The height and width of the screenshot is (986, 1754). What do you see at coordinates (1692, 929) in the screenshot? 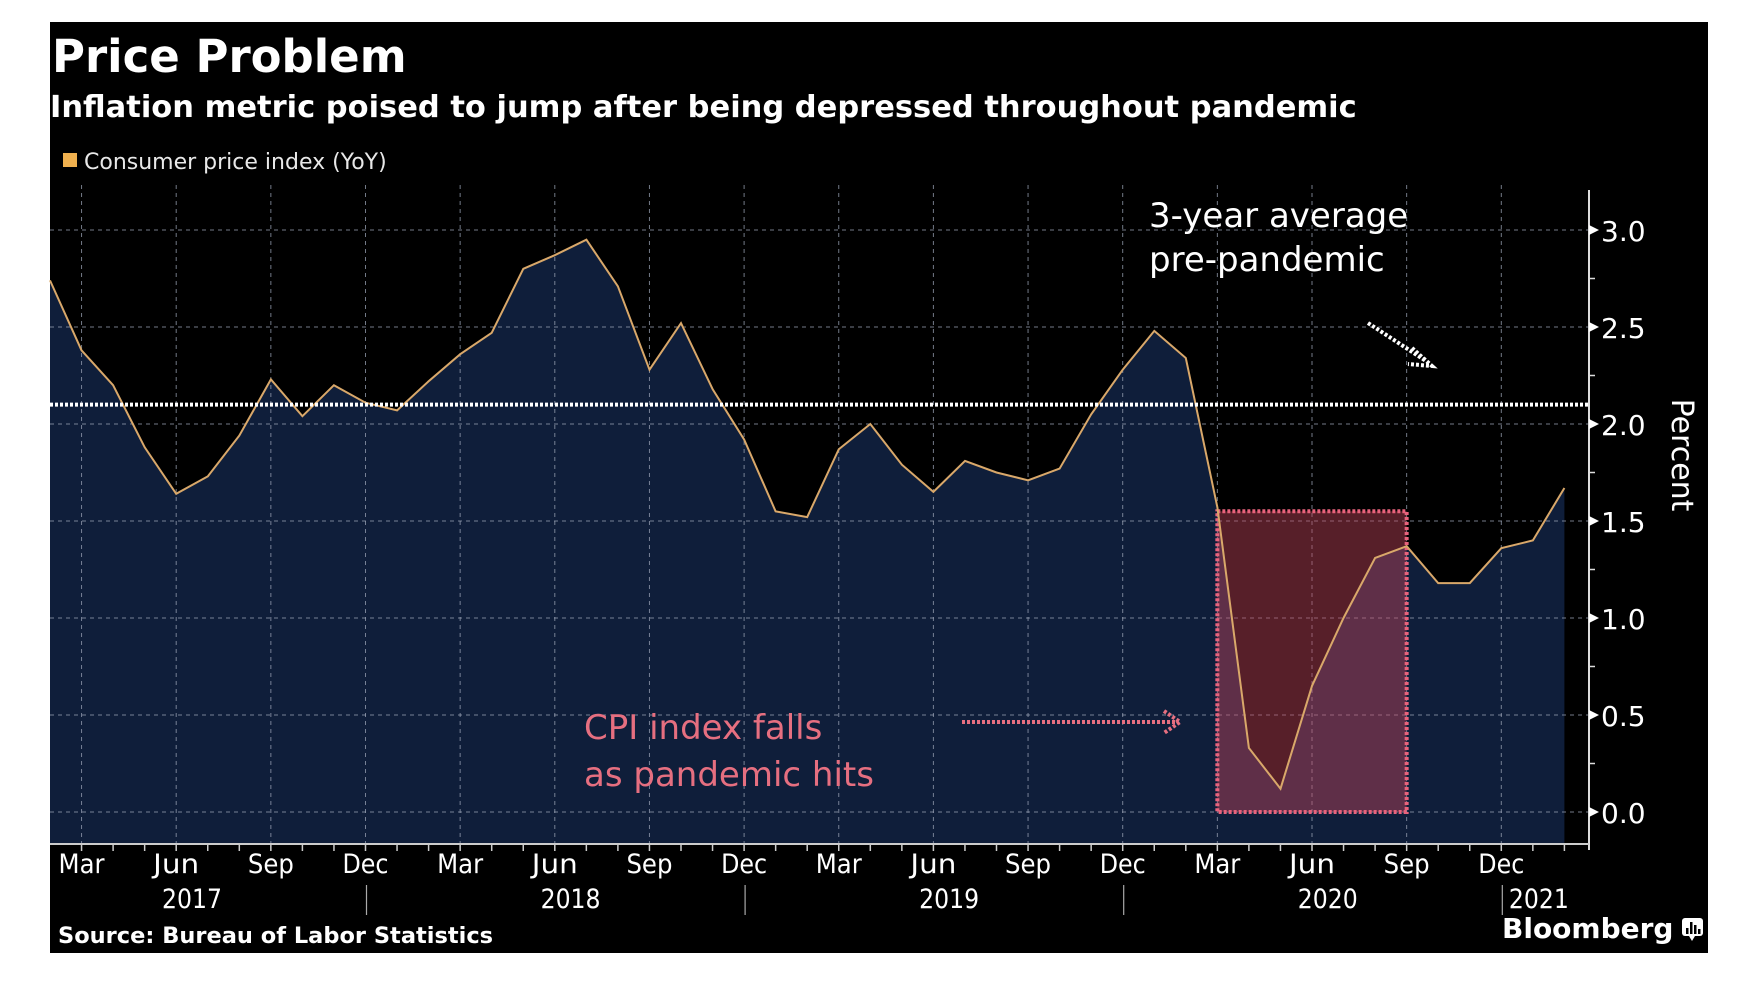
I see `bloomberg-chart-bubble-icon` at bounding box center [1692, 929].